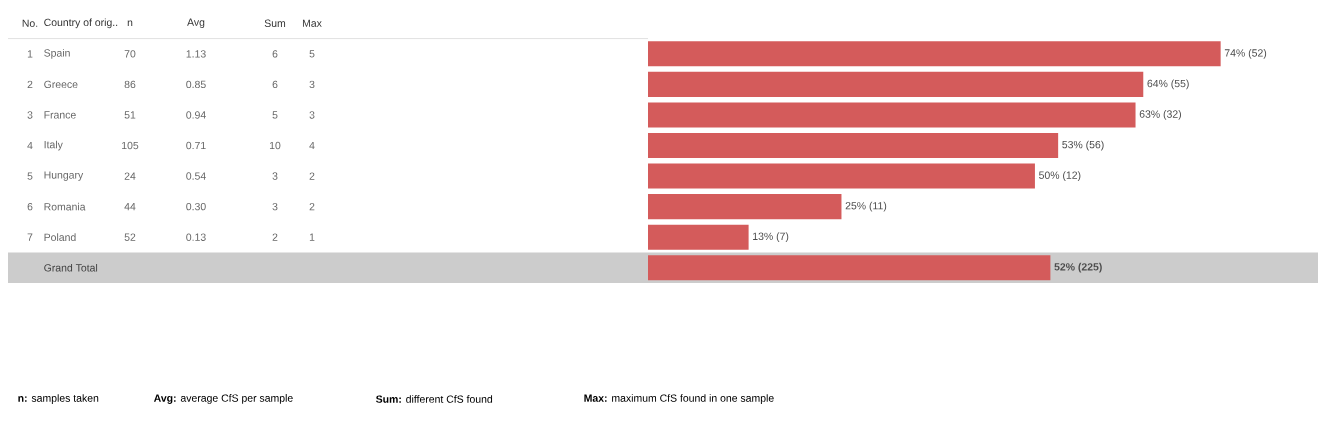 The image size is (1322, 423). I want to click on text: 0.85, so click(196, 84).